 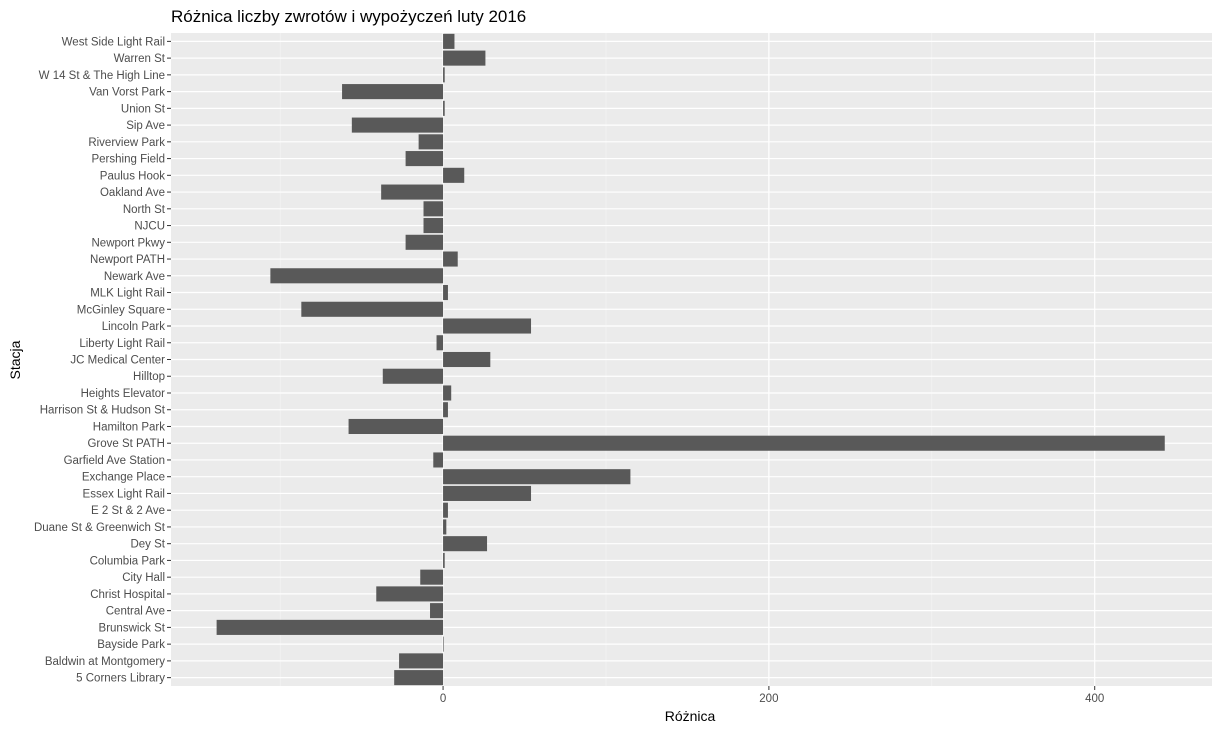 What do you see at coordinates (140, 59) in the screenshot?
I see `y-tick-label: Warren St` at bounding box center [140, 59].